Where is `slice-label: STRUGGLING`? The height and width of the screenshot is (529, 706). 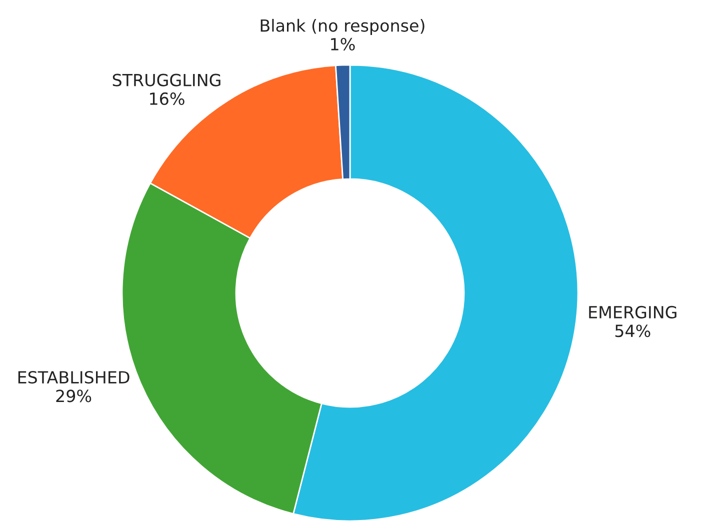 slice-label: STRUGGLING is located at coordinates (166, 80).